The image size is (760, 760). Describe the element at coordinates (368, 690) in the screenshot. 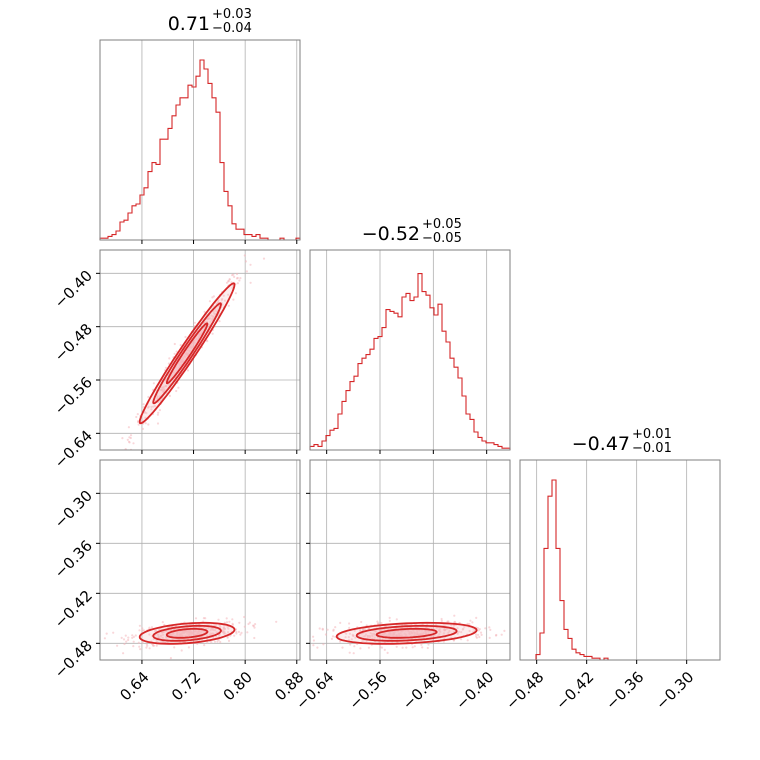

I see `x-tick-label: −0.56` at that location.